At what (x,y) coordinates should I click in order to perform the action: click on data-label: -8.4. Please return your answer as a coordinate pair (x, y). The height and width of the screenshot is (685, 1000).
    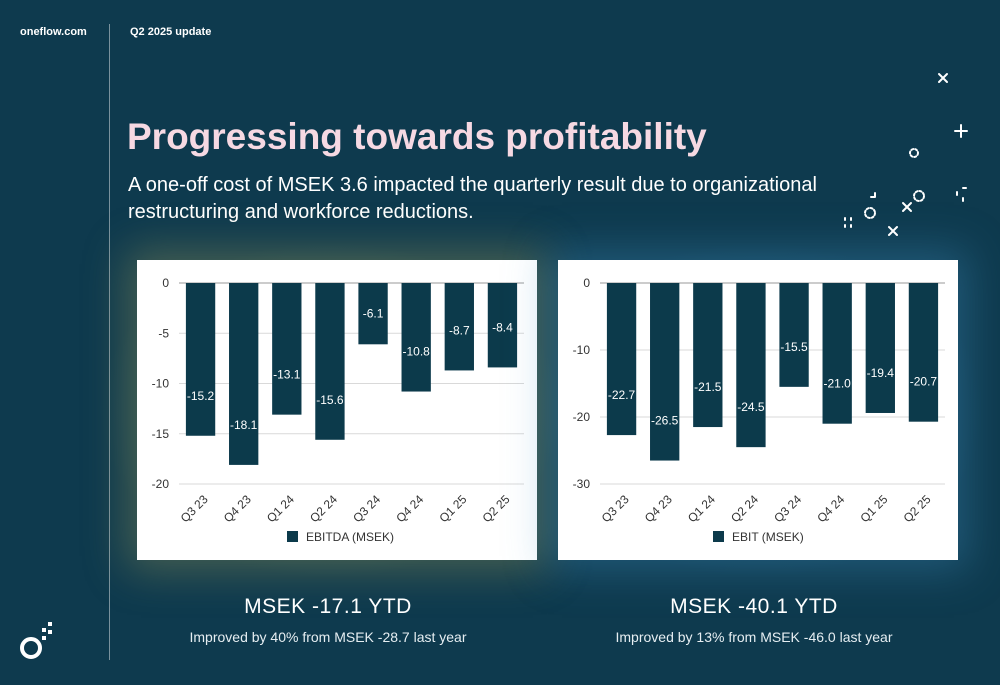
    Looking at the image, I should click on (502, 327).